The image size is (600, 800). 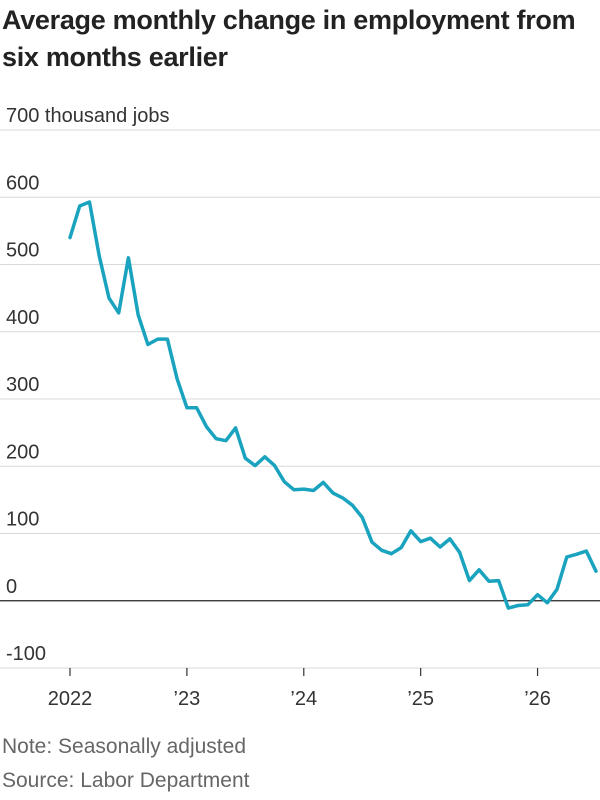 What do you see at coordinates (22, 385) in the screenshot?
I see `y-tick-label: 300` at bounding box center [22, 385].